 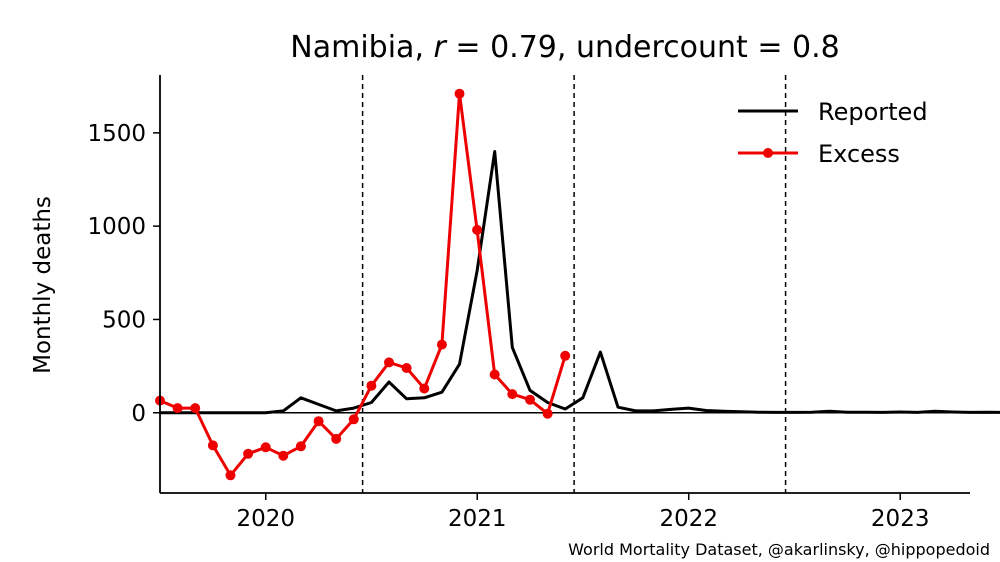 I want to click on y-tick-label-0: 0, so click(x=138, y=414).